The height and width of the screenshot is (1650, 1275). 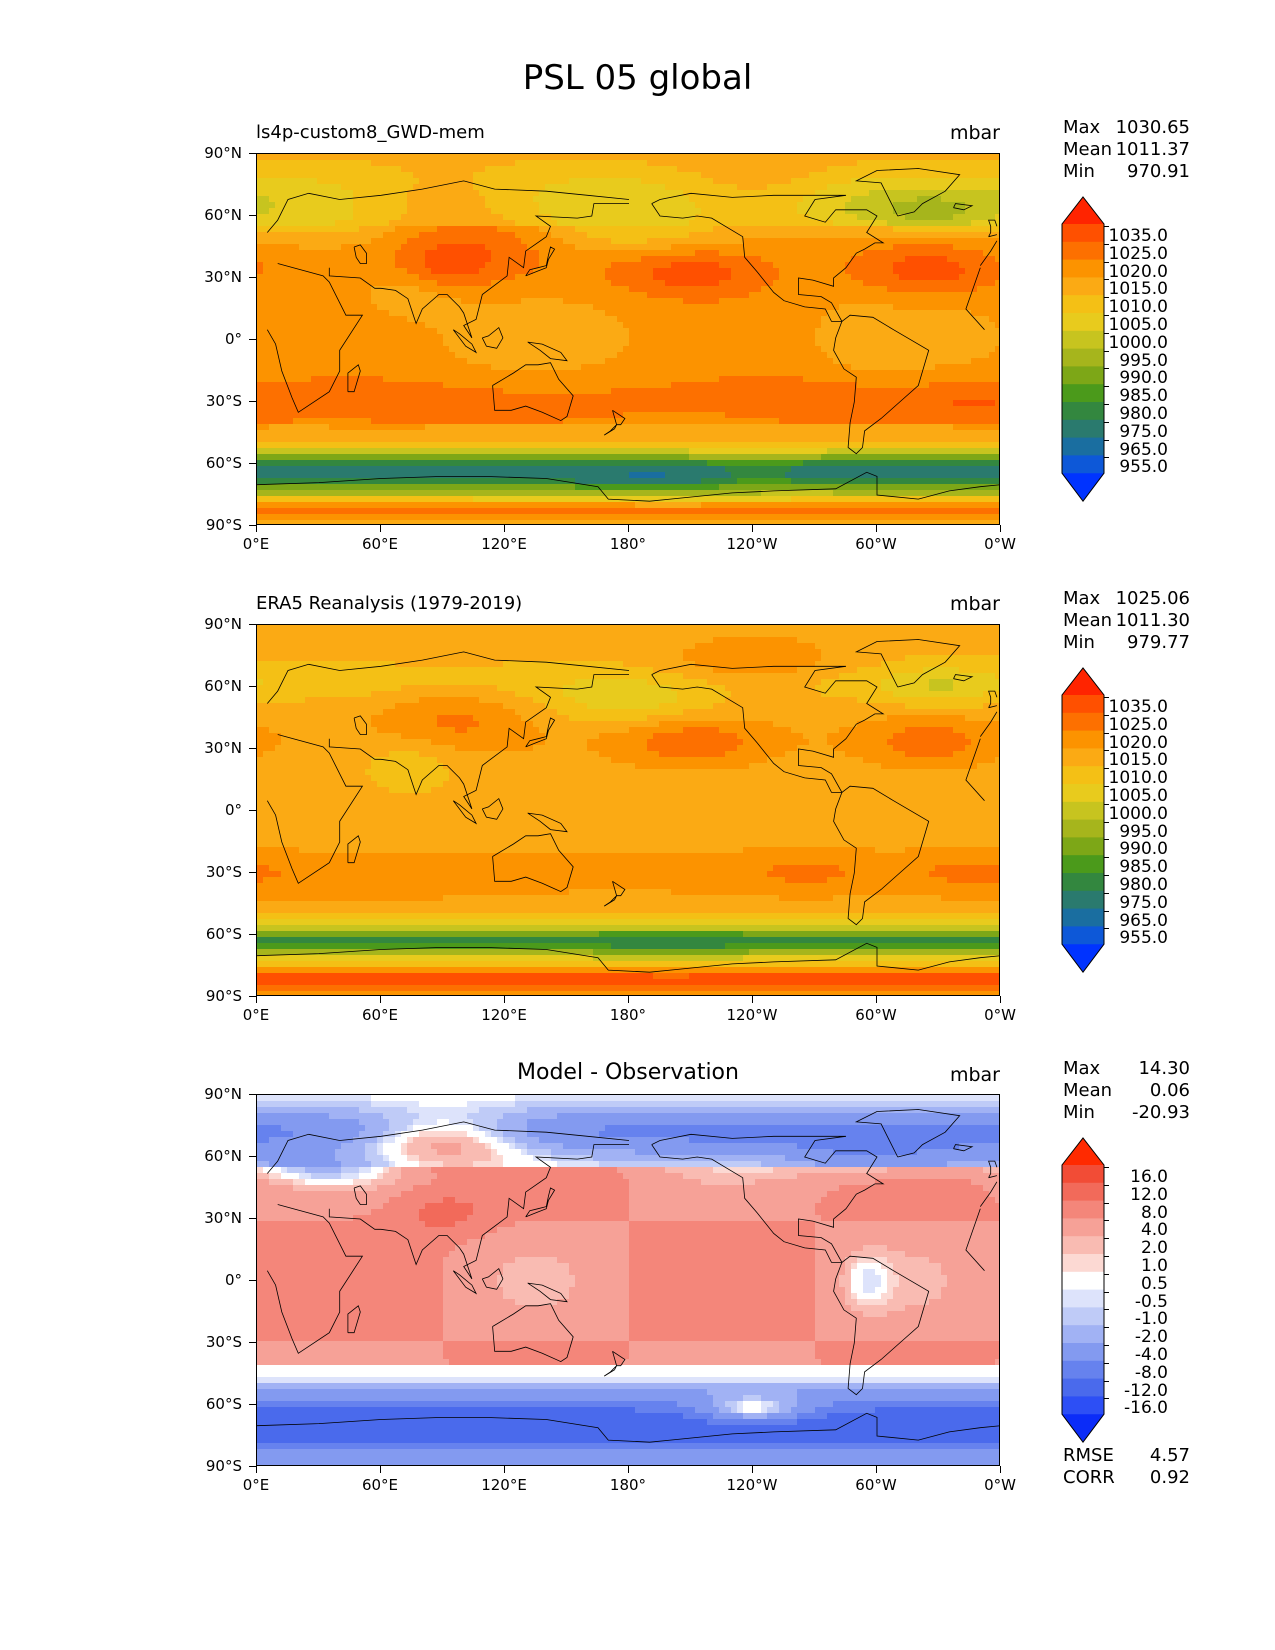 I want to click on colorbar-tick-label: -4.0, so click(x=1134, y=1355).